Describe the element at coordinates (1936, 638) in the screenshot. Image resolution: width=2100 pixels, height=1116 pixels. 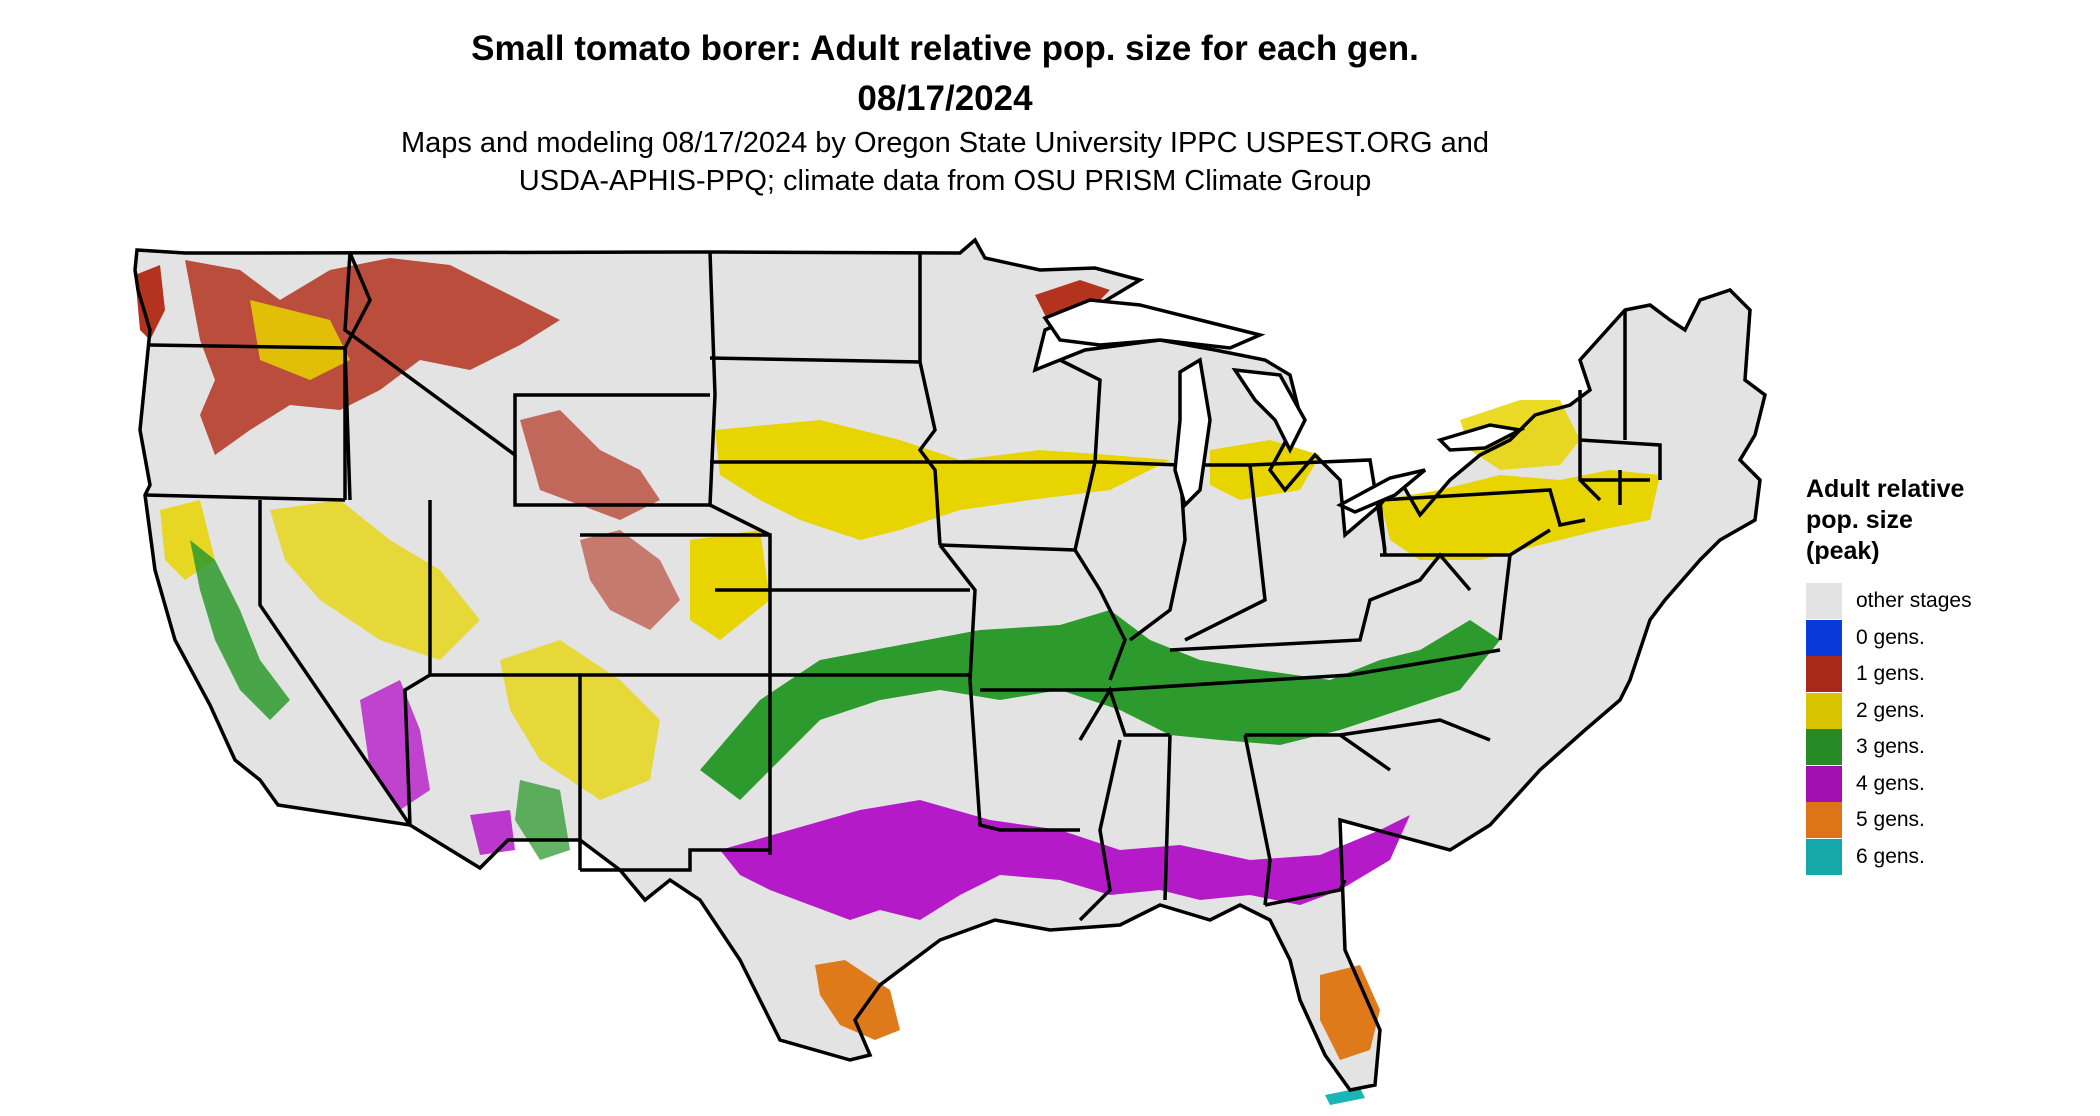
I see `legend-item-0-gens: 0 gens.` at that location.